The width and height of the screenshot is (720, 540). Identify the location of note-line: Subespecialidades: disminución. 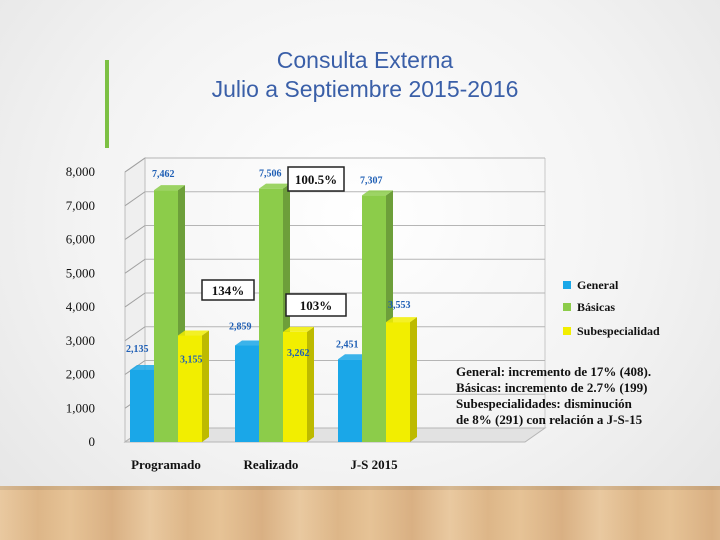
(544, 403).